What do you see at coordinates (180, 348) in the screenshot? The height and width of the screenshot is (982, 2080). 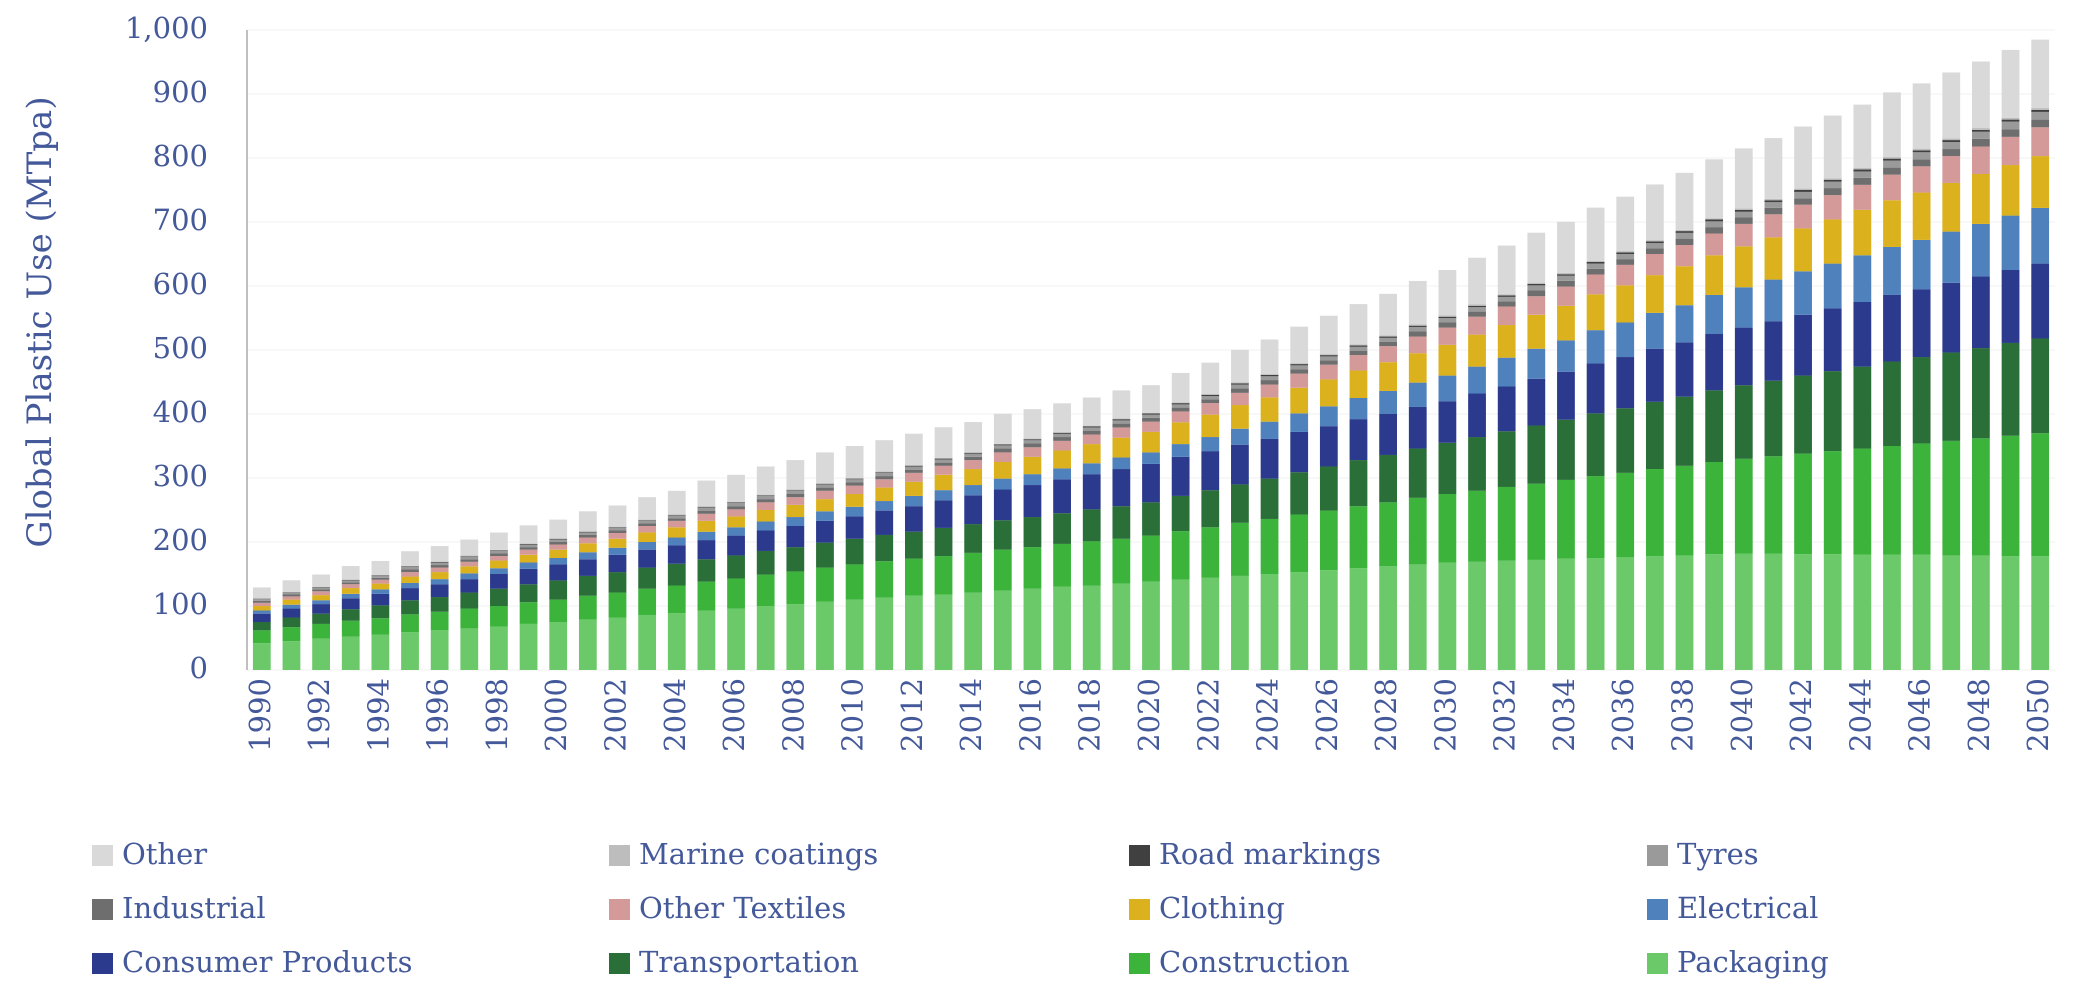 I see `y-tick-label: 500` at bounding box center [180, 348].